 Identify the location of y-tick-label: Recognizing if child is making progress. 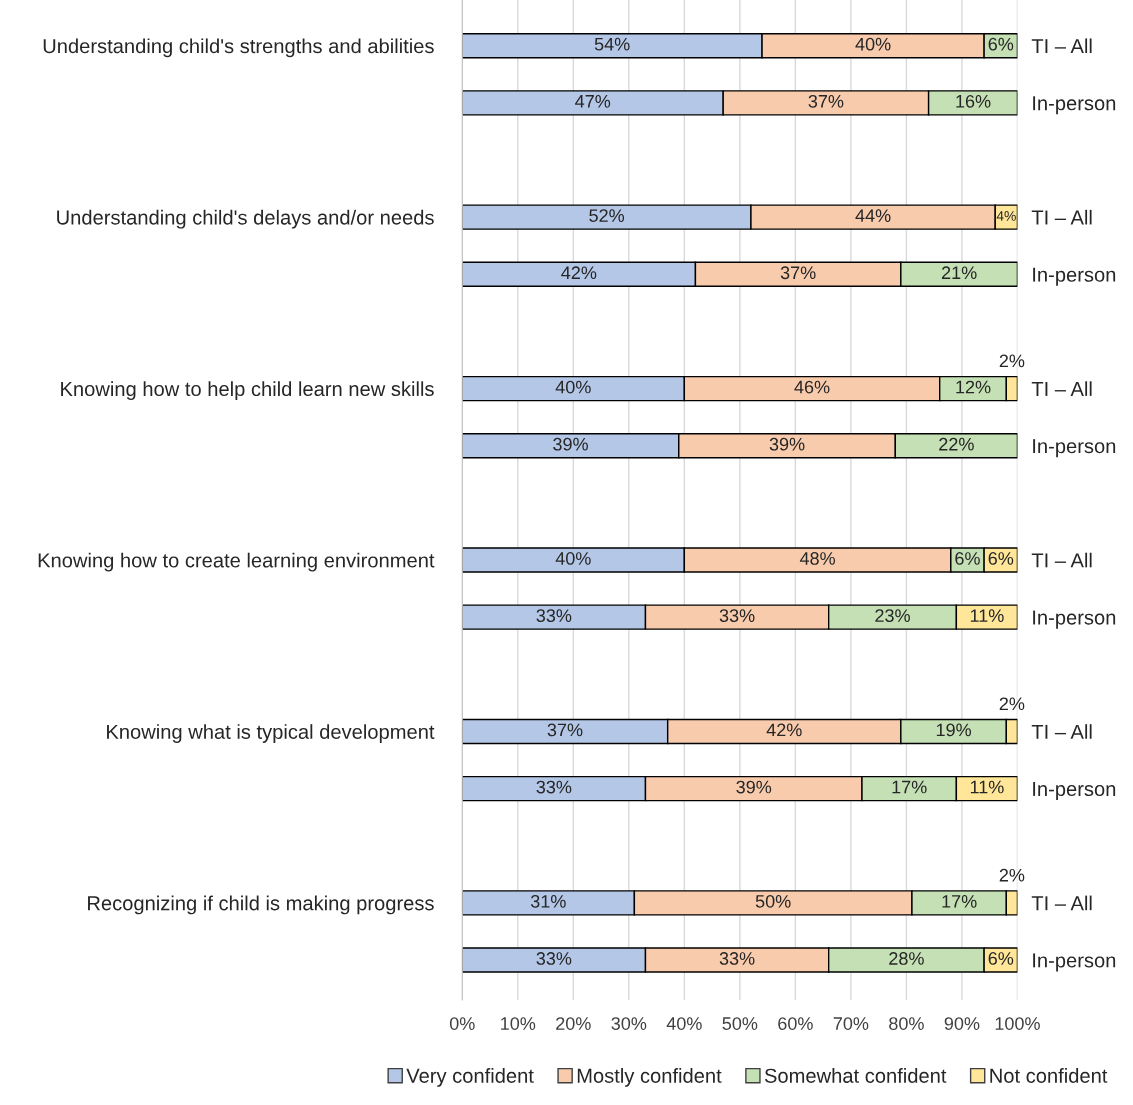
(261, 905).